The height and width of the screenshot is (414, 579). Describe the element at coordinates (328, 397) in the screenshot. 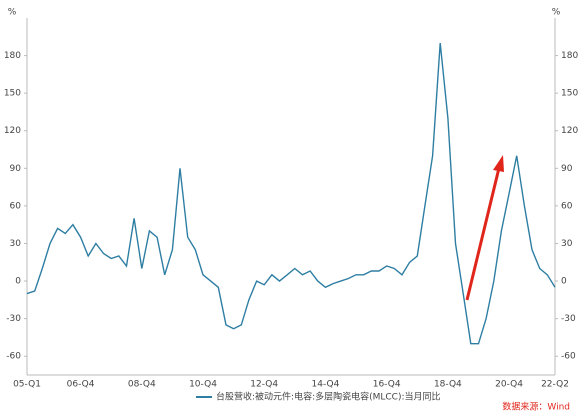

I see `legend-label: 台股营收:被动元件:电容:多层陶瓷电容(MLCC):当月同比` at that location.